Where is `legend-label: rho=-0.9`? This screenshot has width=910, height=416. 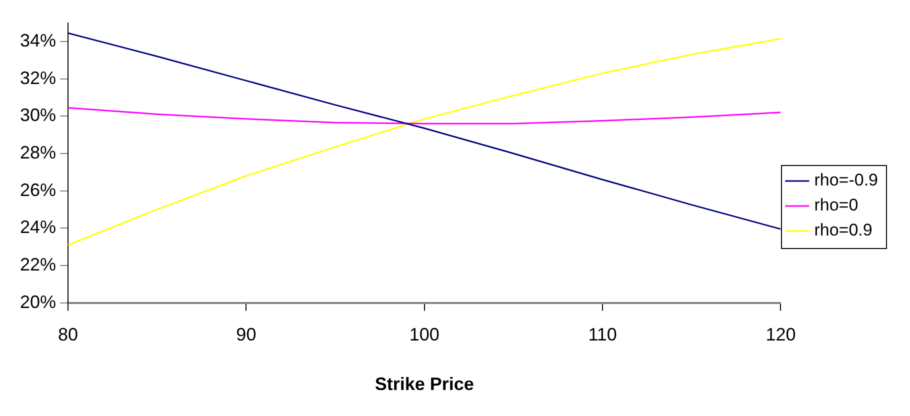 legend-label: rho=-0.9 is located at coordinates (846, 180).